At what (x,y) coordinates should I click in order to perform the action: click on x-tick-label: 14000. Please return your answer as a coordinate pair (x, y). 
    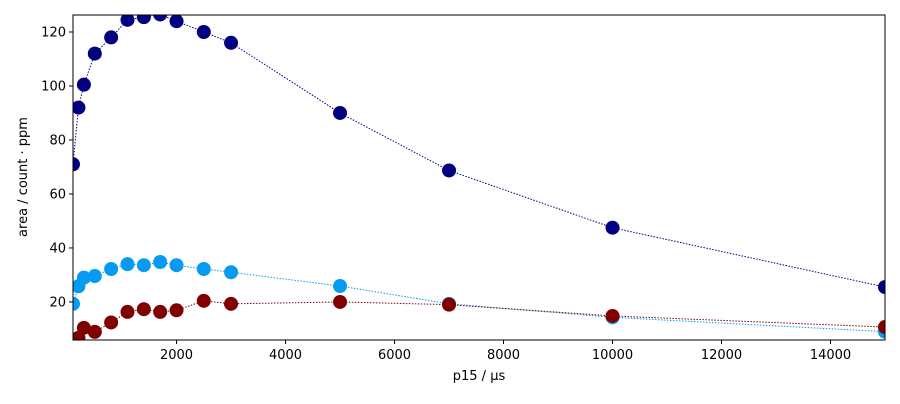
    Looking at the image, I should click on (830, 355).